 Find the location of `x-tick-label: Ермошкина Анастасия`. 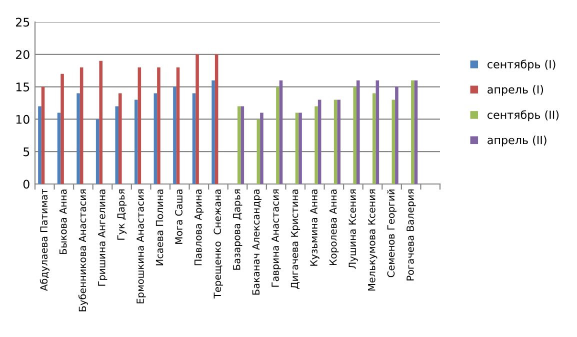

x-tick-label: Ермошкина Анастасия is located at coordinates (141, 247).